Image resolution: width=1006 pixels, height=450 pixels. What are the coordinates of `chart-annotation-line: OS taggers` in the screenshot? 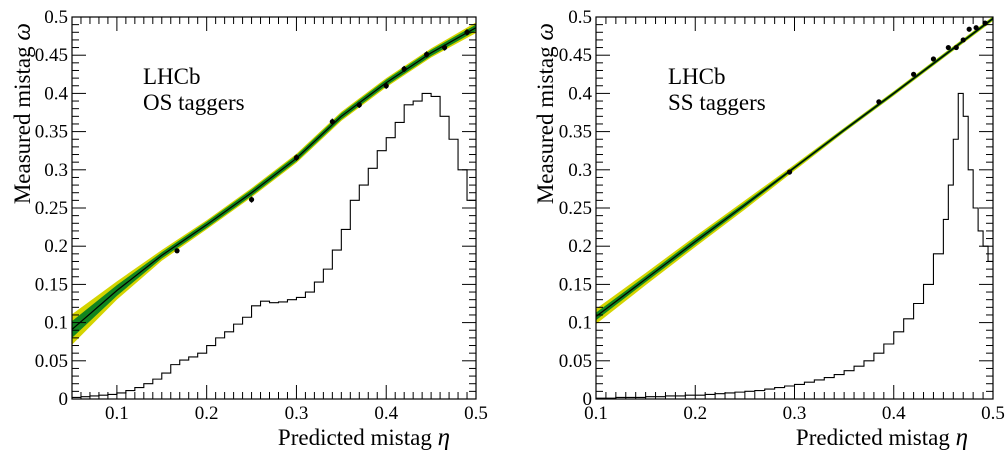 It's located at (194, 102).